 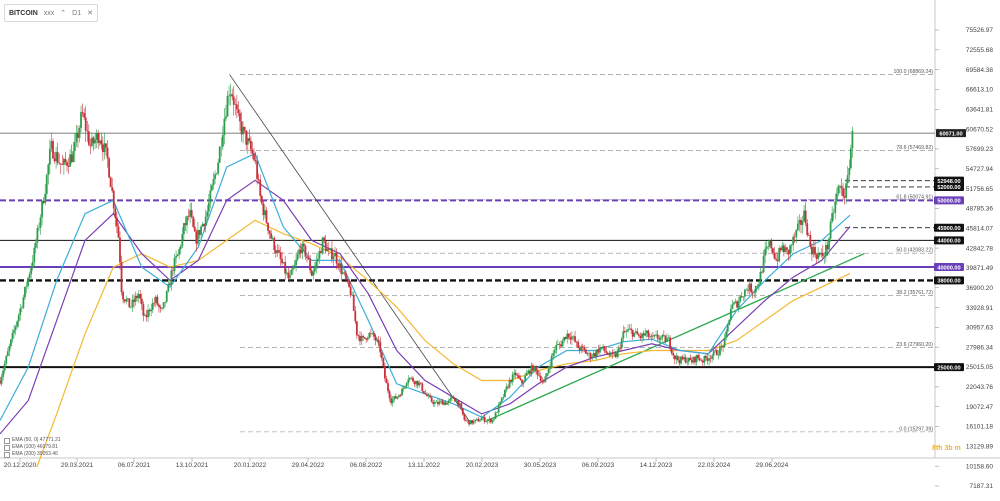 I want to click on level-badge-label: 45900.00, so click(x=948, y=229).